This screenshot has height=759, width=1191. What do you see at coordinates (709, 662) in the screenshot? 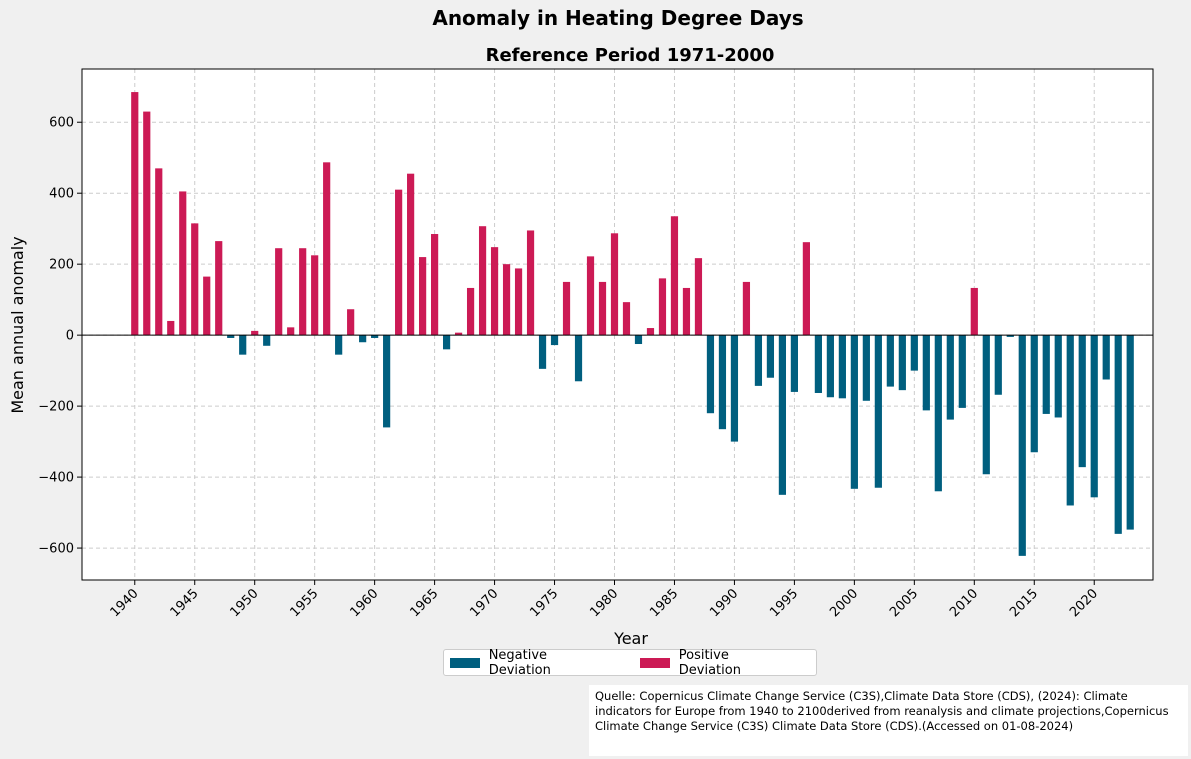
I see `legend-label-positive: Positive Deviation` at bounding box center [709, 662].